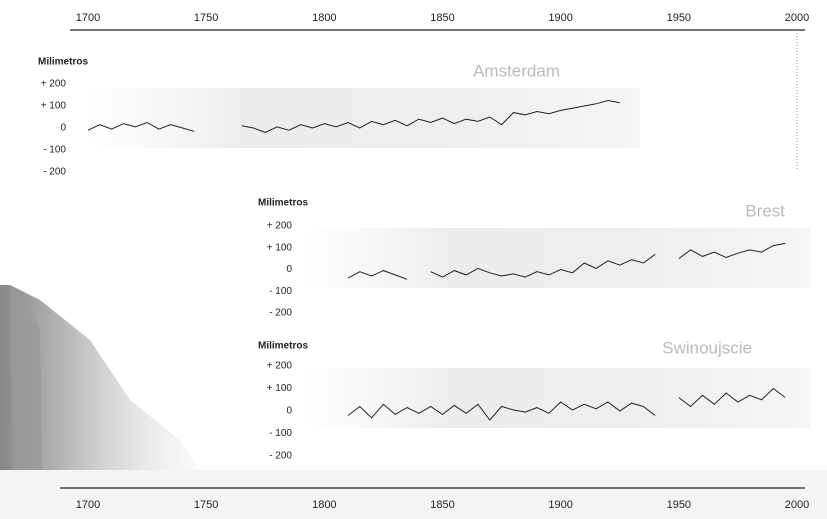  Describe the element at coordinates (707, 347) in the screenshot. I see `panel-title: Swinoujscie` at that location.